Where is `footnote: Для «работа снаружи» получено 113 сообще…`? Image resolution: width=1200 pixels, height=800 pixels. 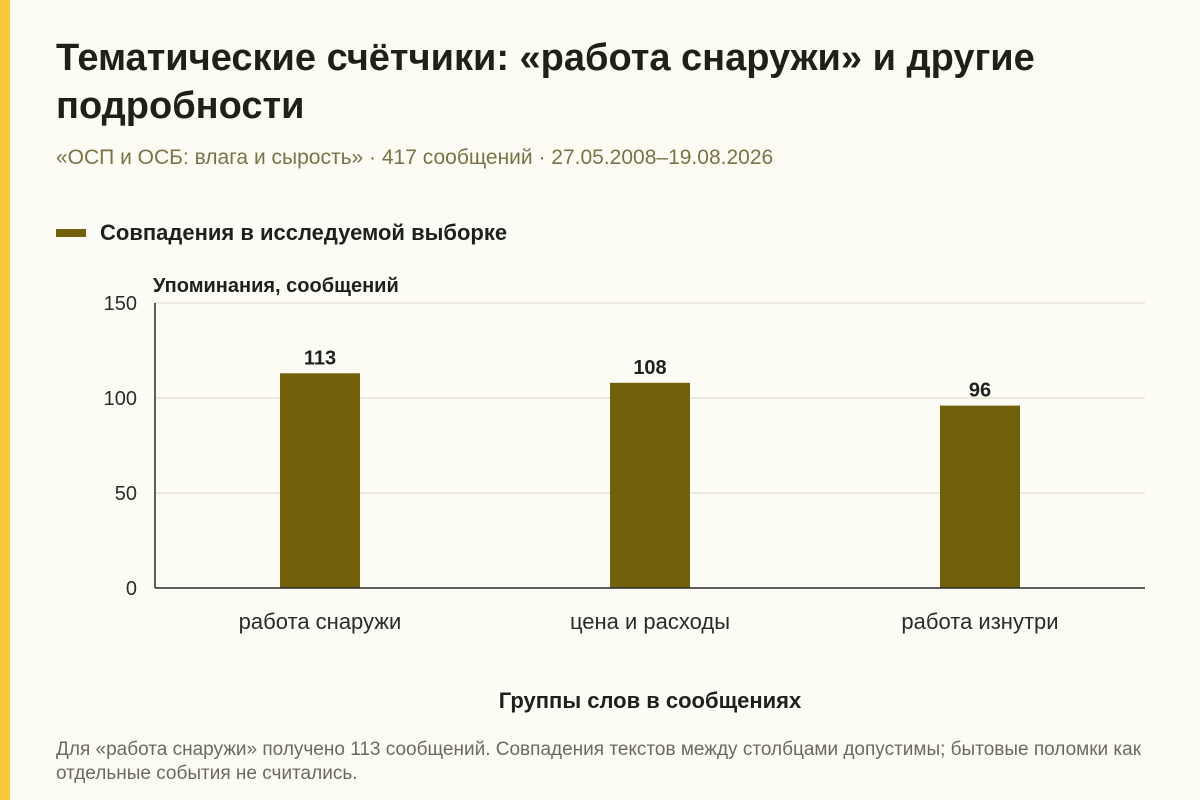
footnote: Для «работа снаружи» получено 113 сообще… is located at coordinates (599, 761).